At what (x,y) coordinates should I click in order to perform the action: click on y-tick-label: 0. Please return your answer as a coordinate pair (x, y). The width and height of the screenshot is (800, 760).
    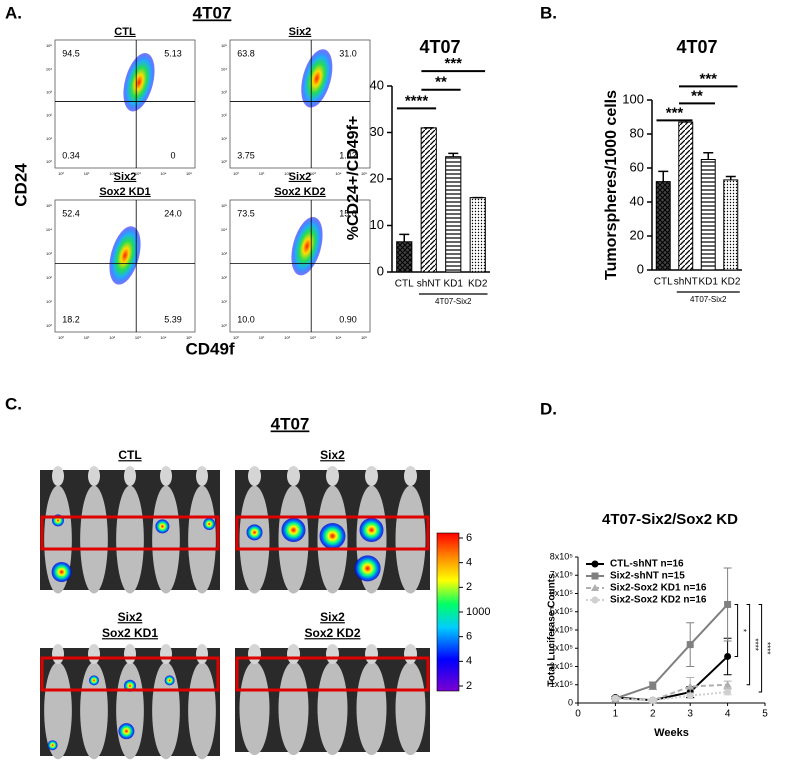
    Looking at the image, I should click on (380, 270).